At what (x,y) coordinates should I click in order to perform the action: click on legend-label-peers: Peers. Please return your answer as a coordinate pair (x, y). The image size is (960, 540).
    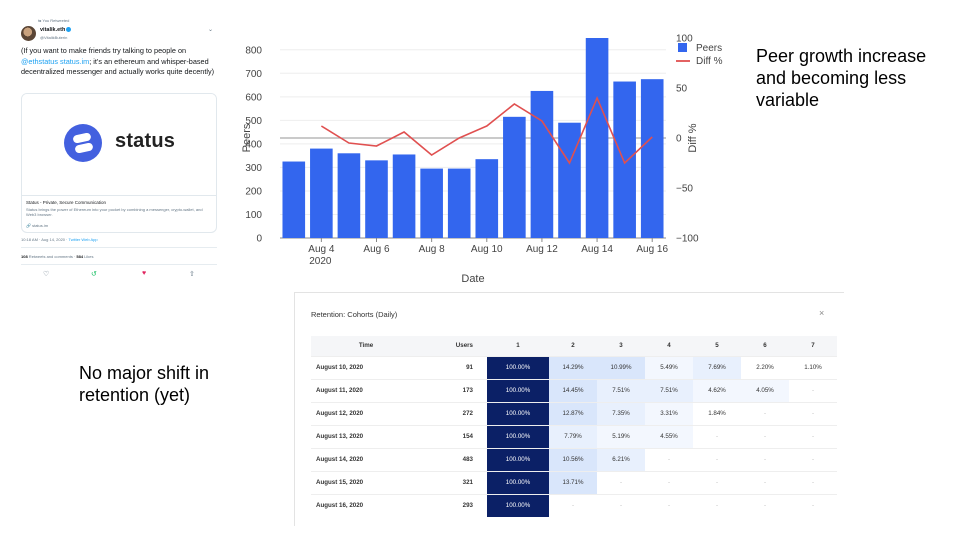
    Looking at the image, I should click on (709, 48).